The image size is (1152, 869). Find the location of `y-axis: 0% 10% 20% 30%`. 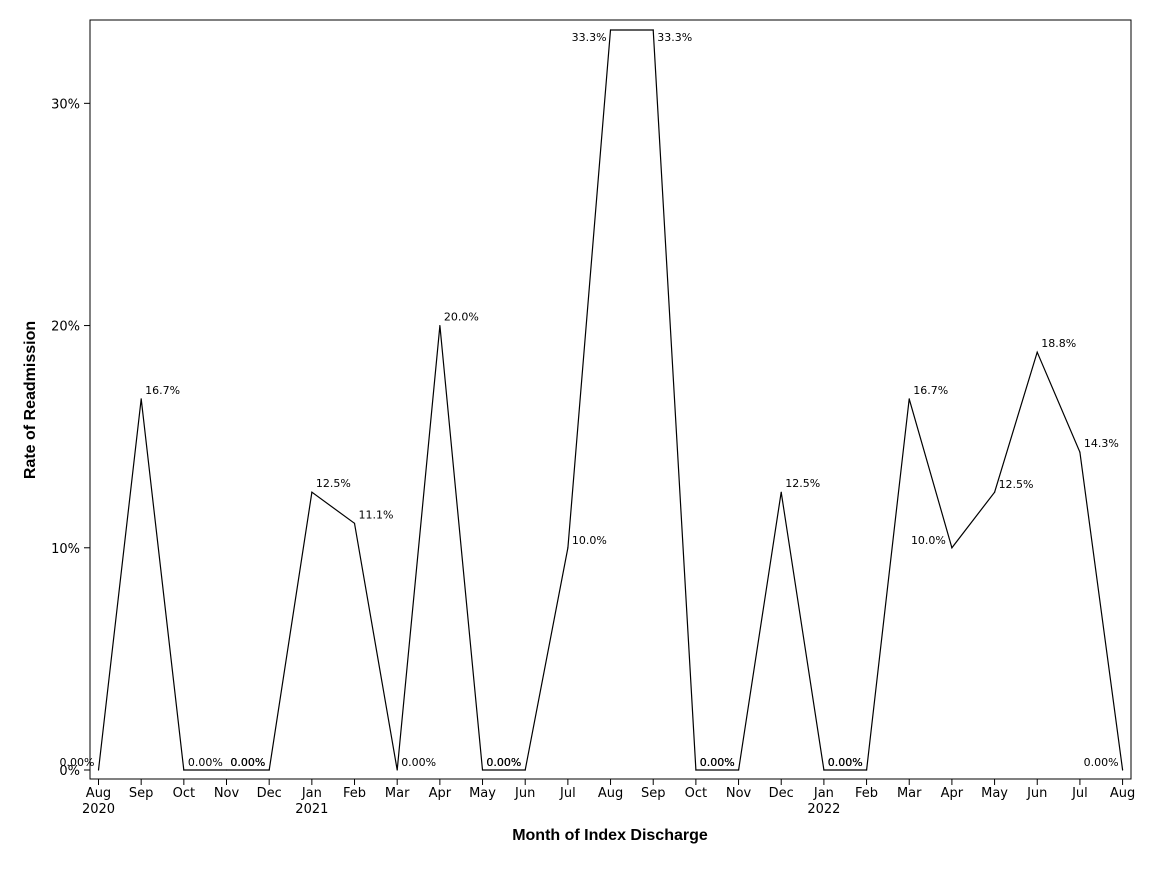

y-axis: 0% 10% 20% 30% is located at coordinates (70, 438).